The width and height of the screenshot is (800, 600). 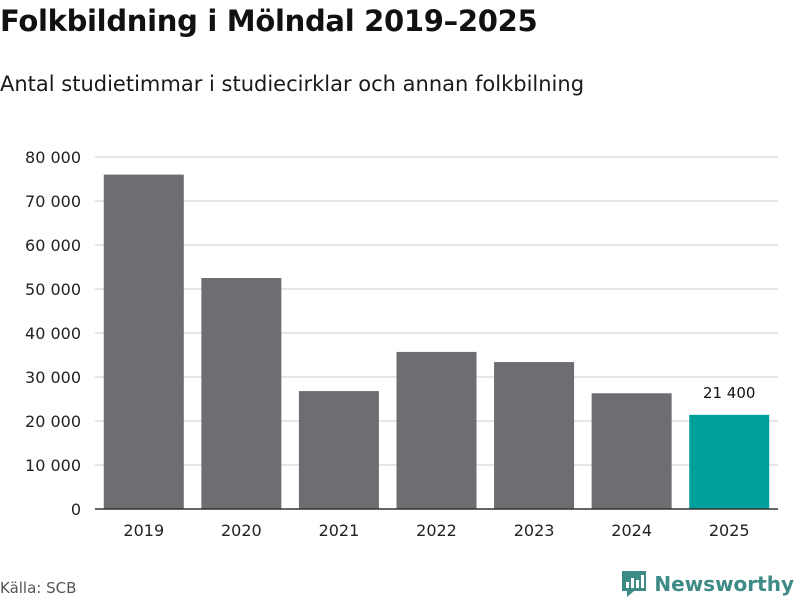 I want to click on y-tick-label: 0, so click(x=76, y=509).